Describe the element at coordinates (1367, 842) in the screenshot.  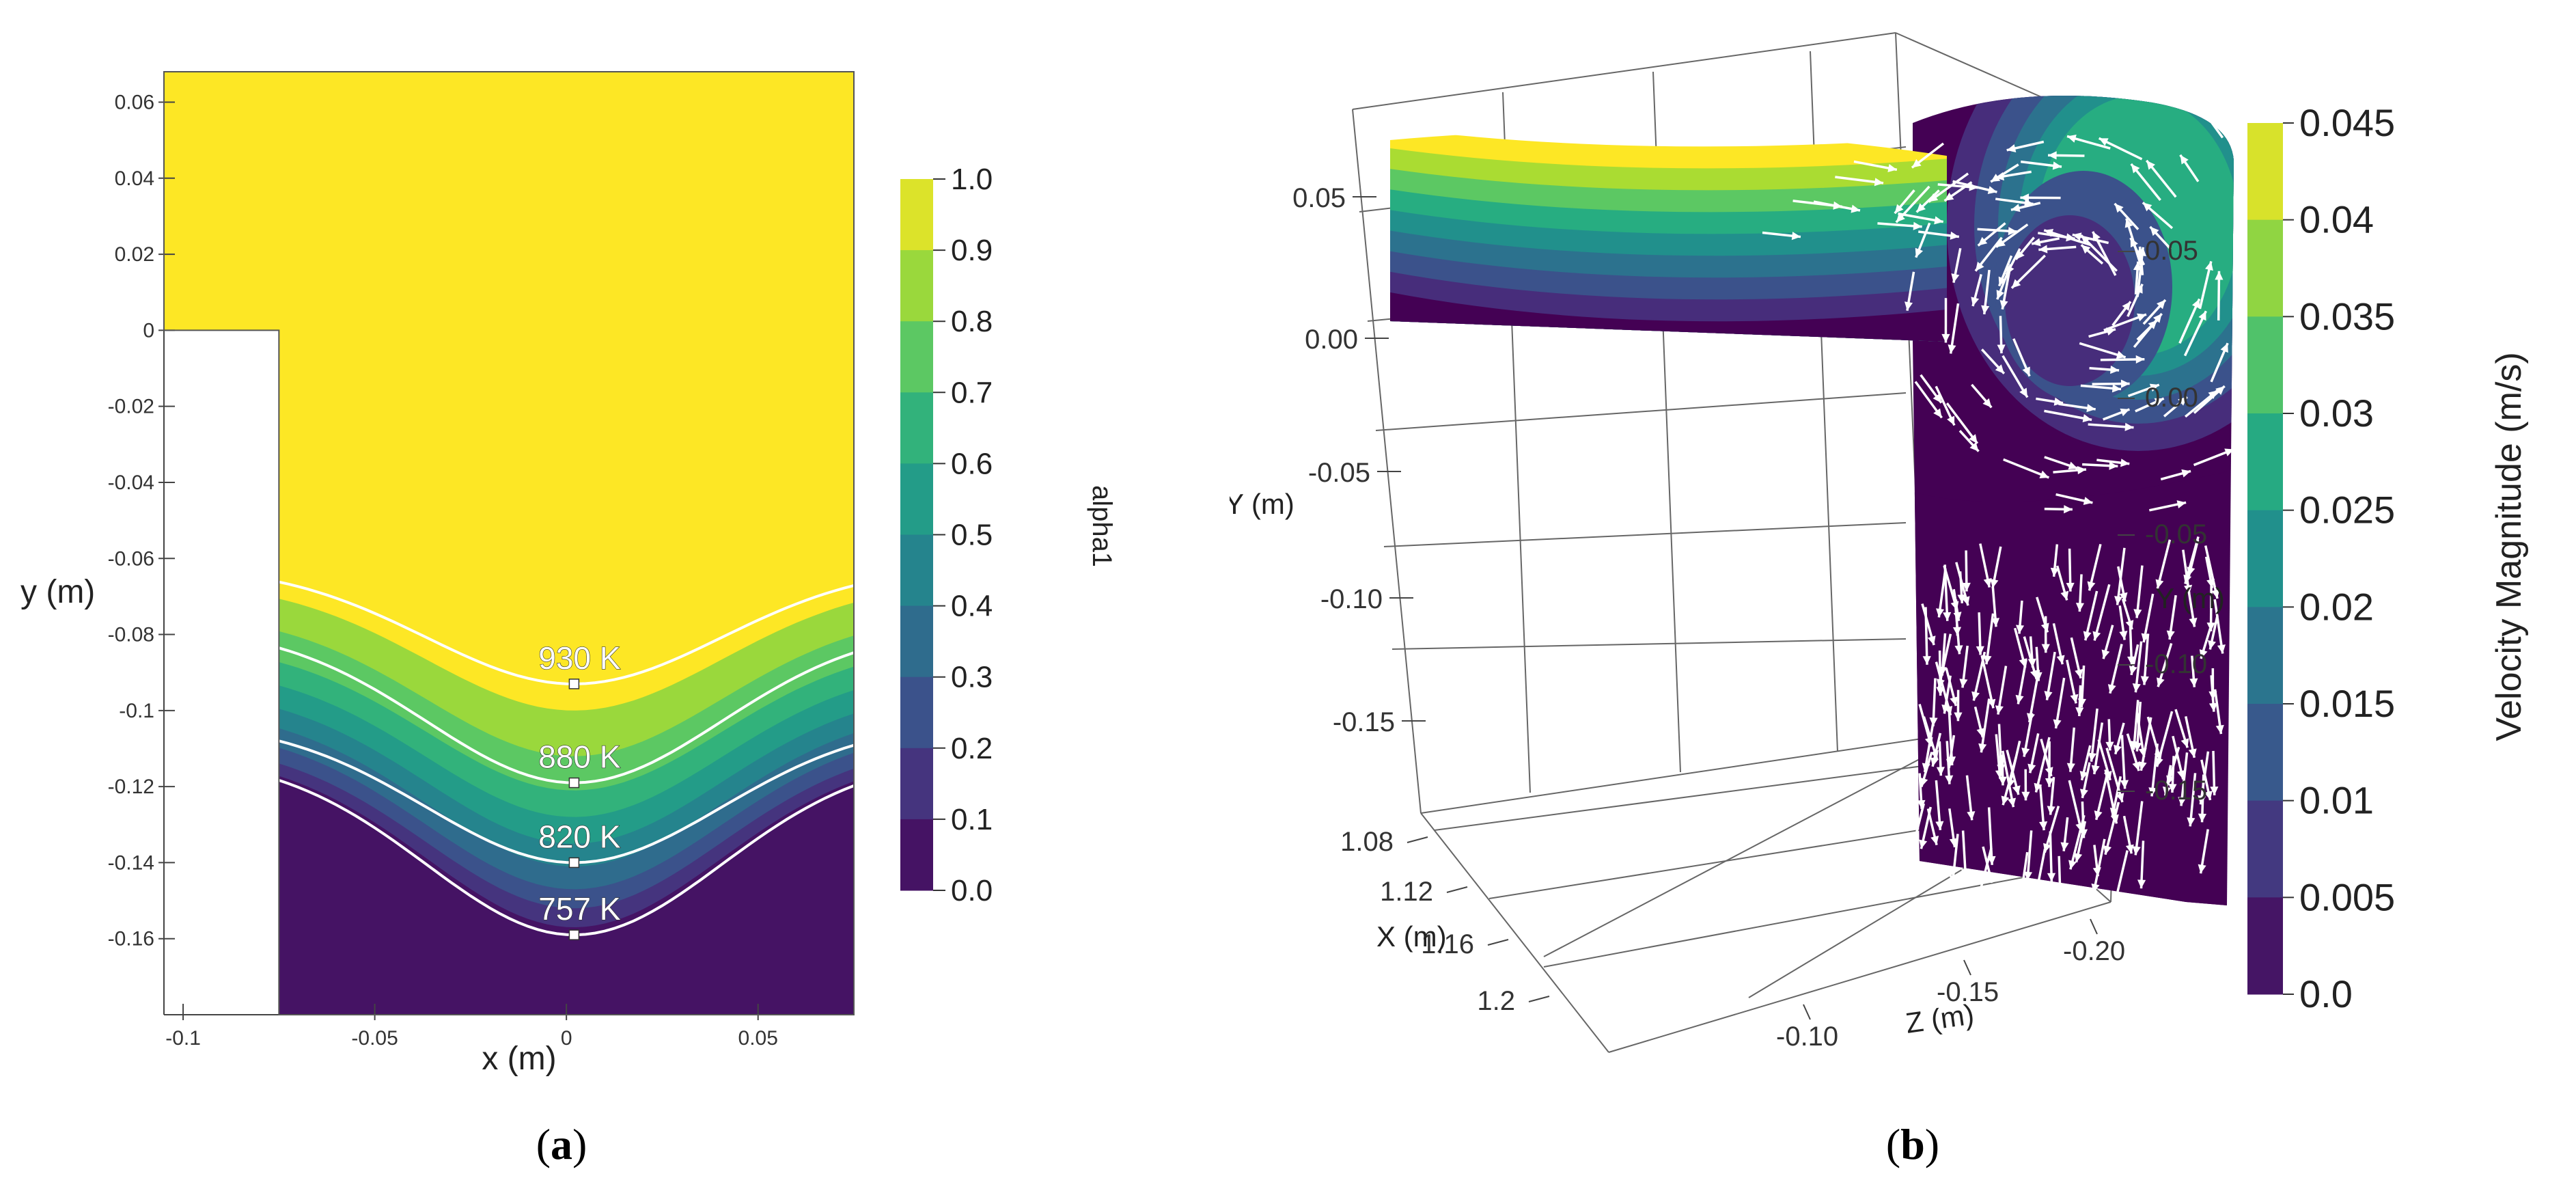
I see `x-3d-tick-label: 1.08` at that location.